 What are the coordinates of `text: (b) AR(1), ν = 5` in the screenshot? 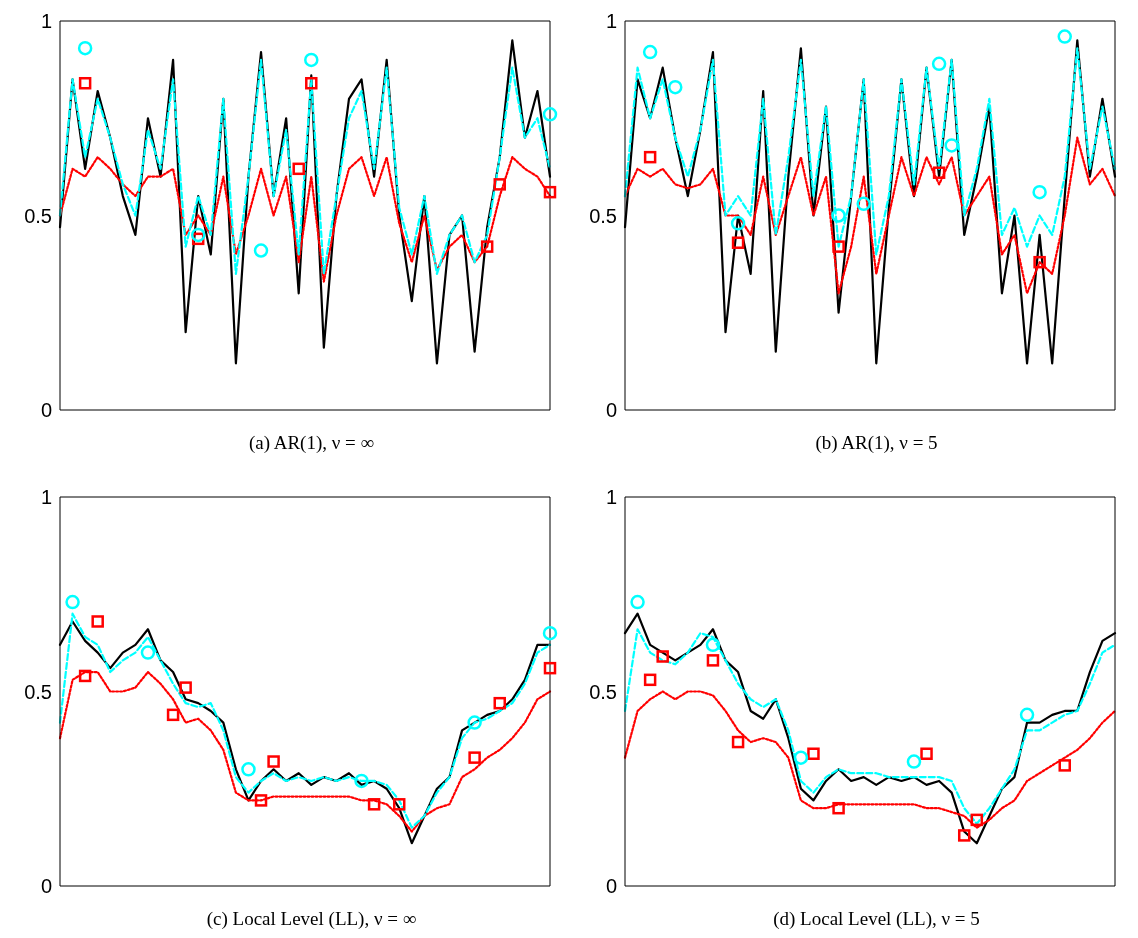 It's located at (876, 443).